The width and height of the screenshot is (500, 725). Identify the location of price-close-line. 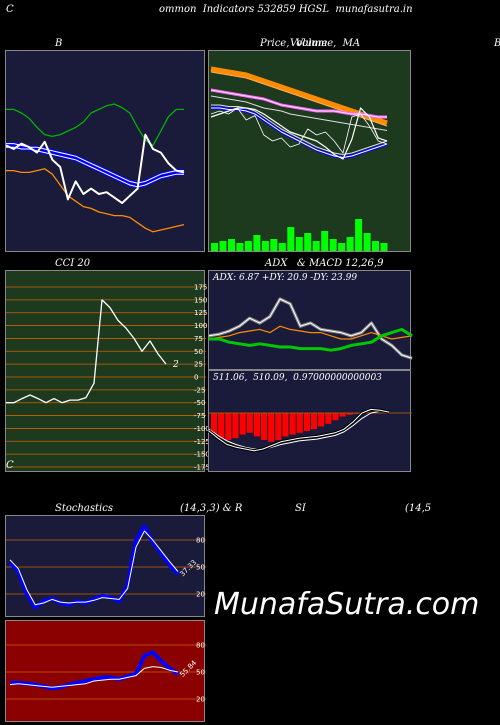
(299, 133).